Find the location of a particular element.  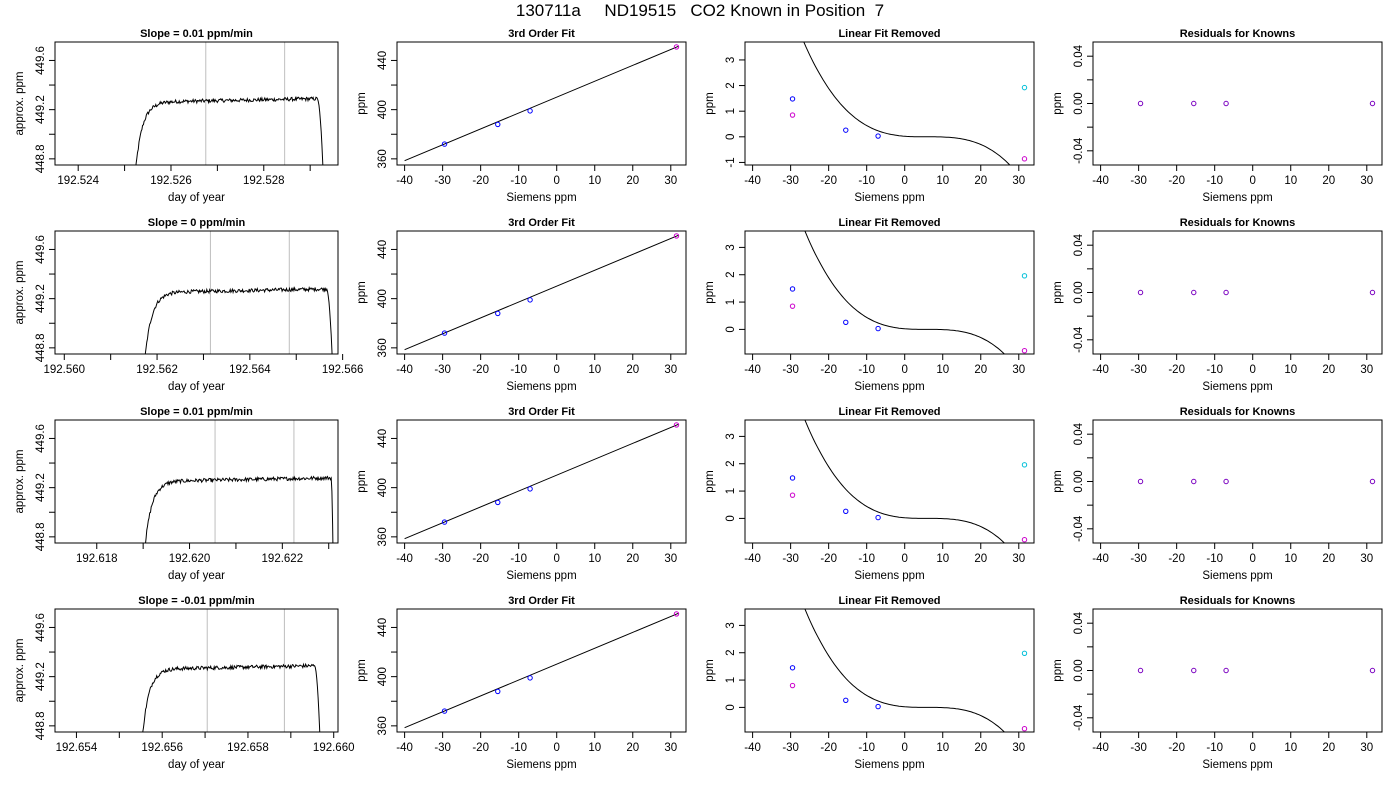

panel-title: Linear Fit Removed is located at coordinates (889, 34).